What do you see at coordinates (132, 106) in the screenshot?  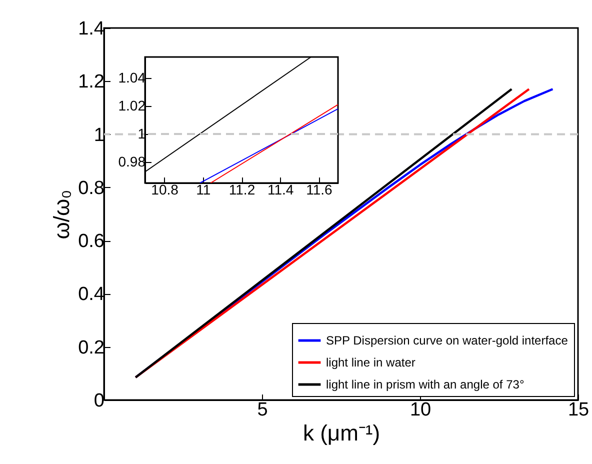 I see `y-tick-label: 1.02` at bounding box center [132, 106].